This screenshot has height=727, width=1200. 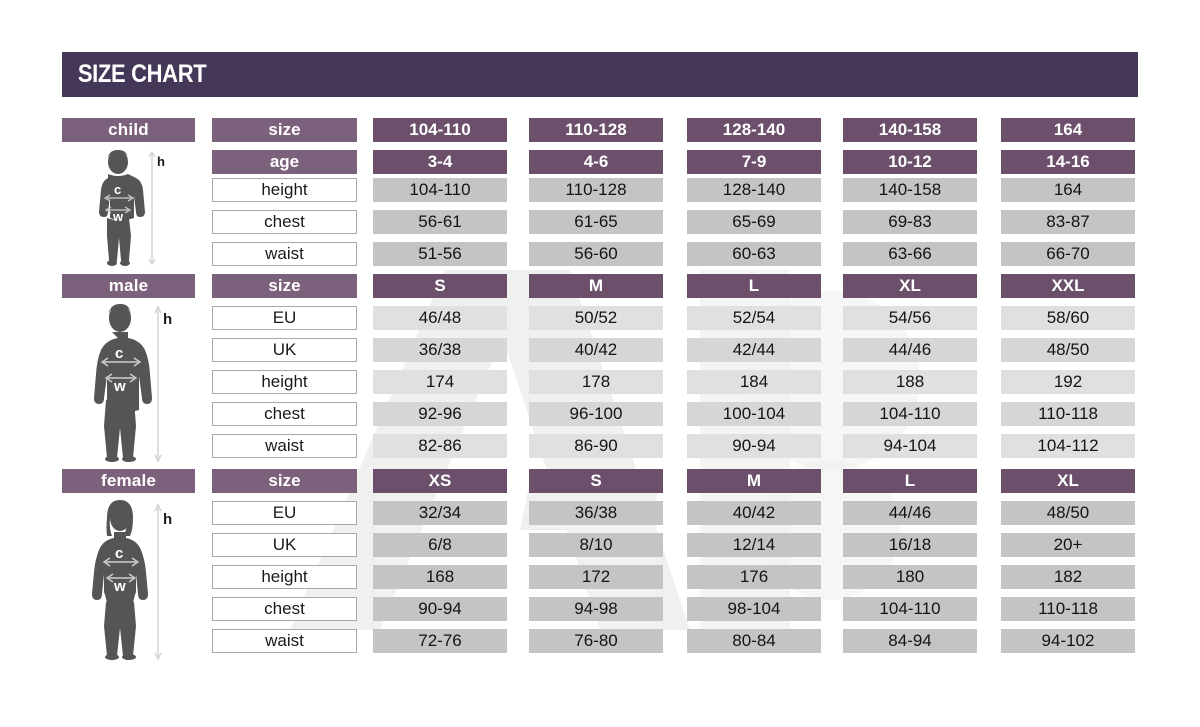 I want to click on female-figure: h c w, so click(x=132, y=580).